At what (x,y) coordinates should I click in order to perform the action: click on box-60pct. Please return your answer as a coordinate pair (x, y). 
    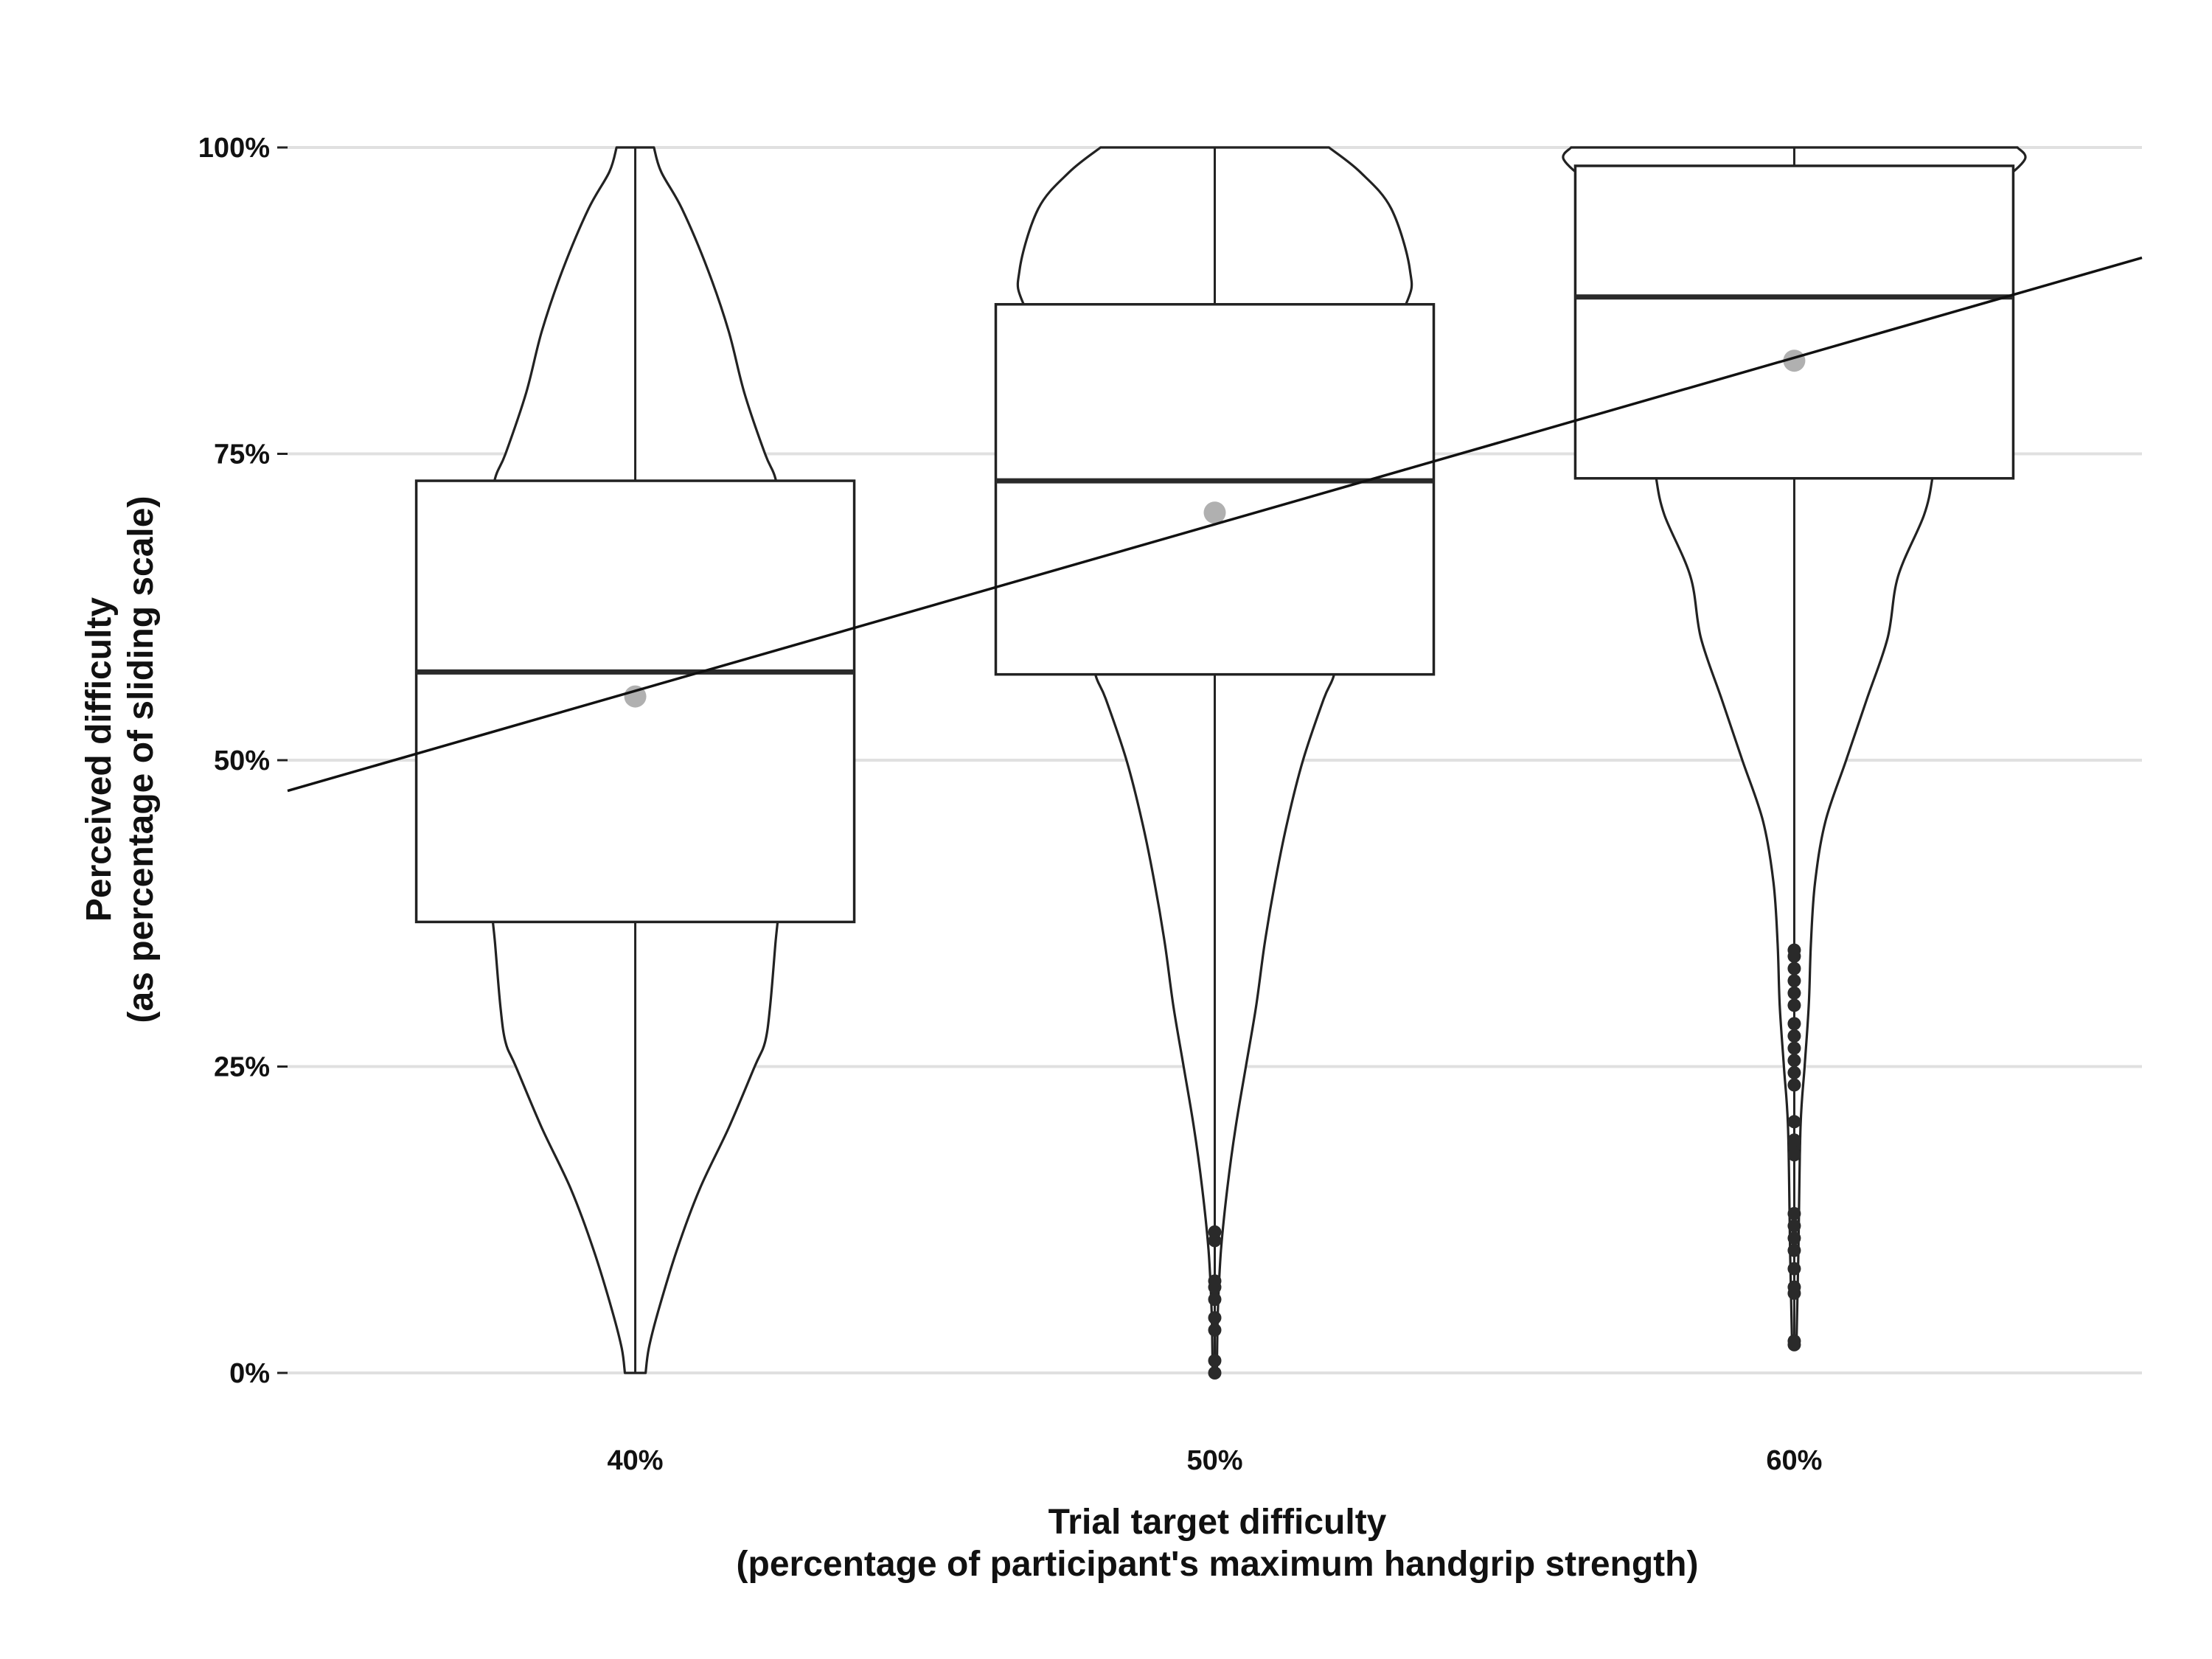
    Looking at the image, I should click on (1794, 322).